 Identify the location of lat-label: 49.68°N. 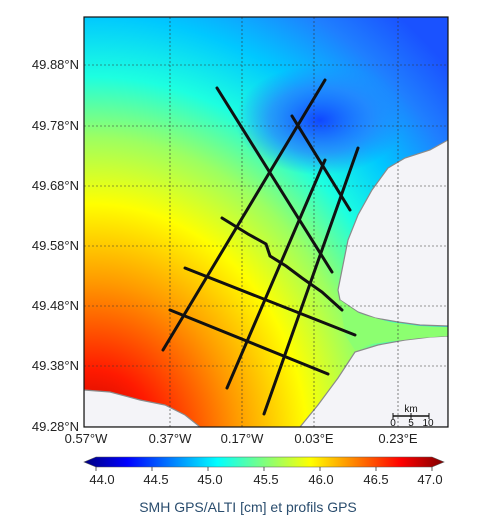
(55, 185).